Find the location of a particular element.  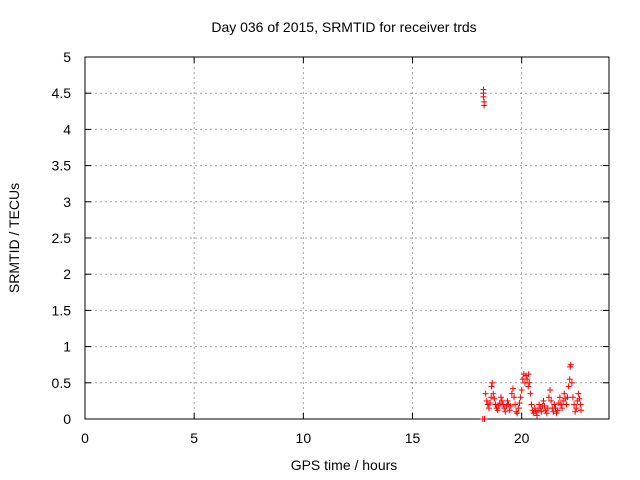

y-tick-label: 2 is located at coordinates (67, 274).